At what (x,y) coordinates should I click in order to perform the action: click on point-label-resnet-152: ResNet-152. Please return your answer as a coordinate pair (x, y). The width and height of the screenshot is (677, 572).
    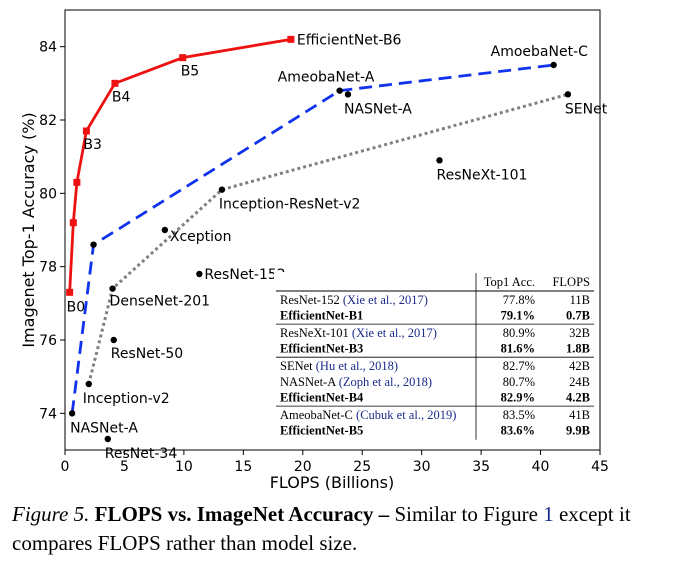
    Looking at the image, I should click on (244, 275).